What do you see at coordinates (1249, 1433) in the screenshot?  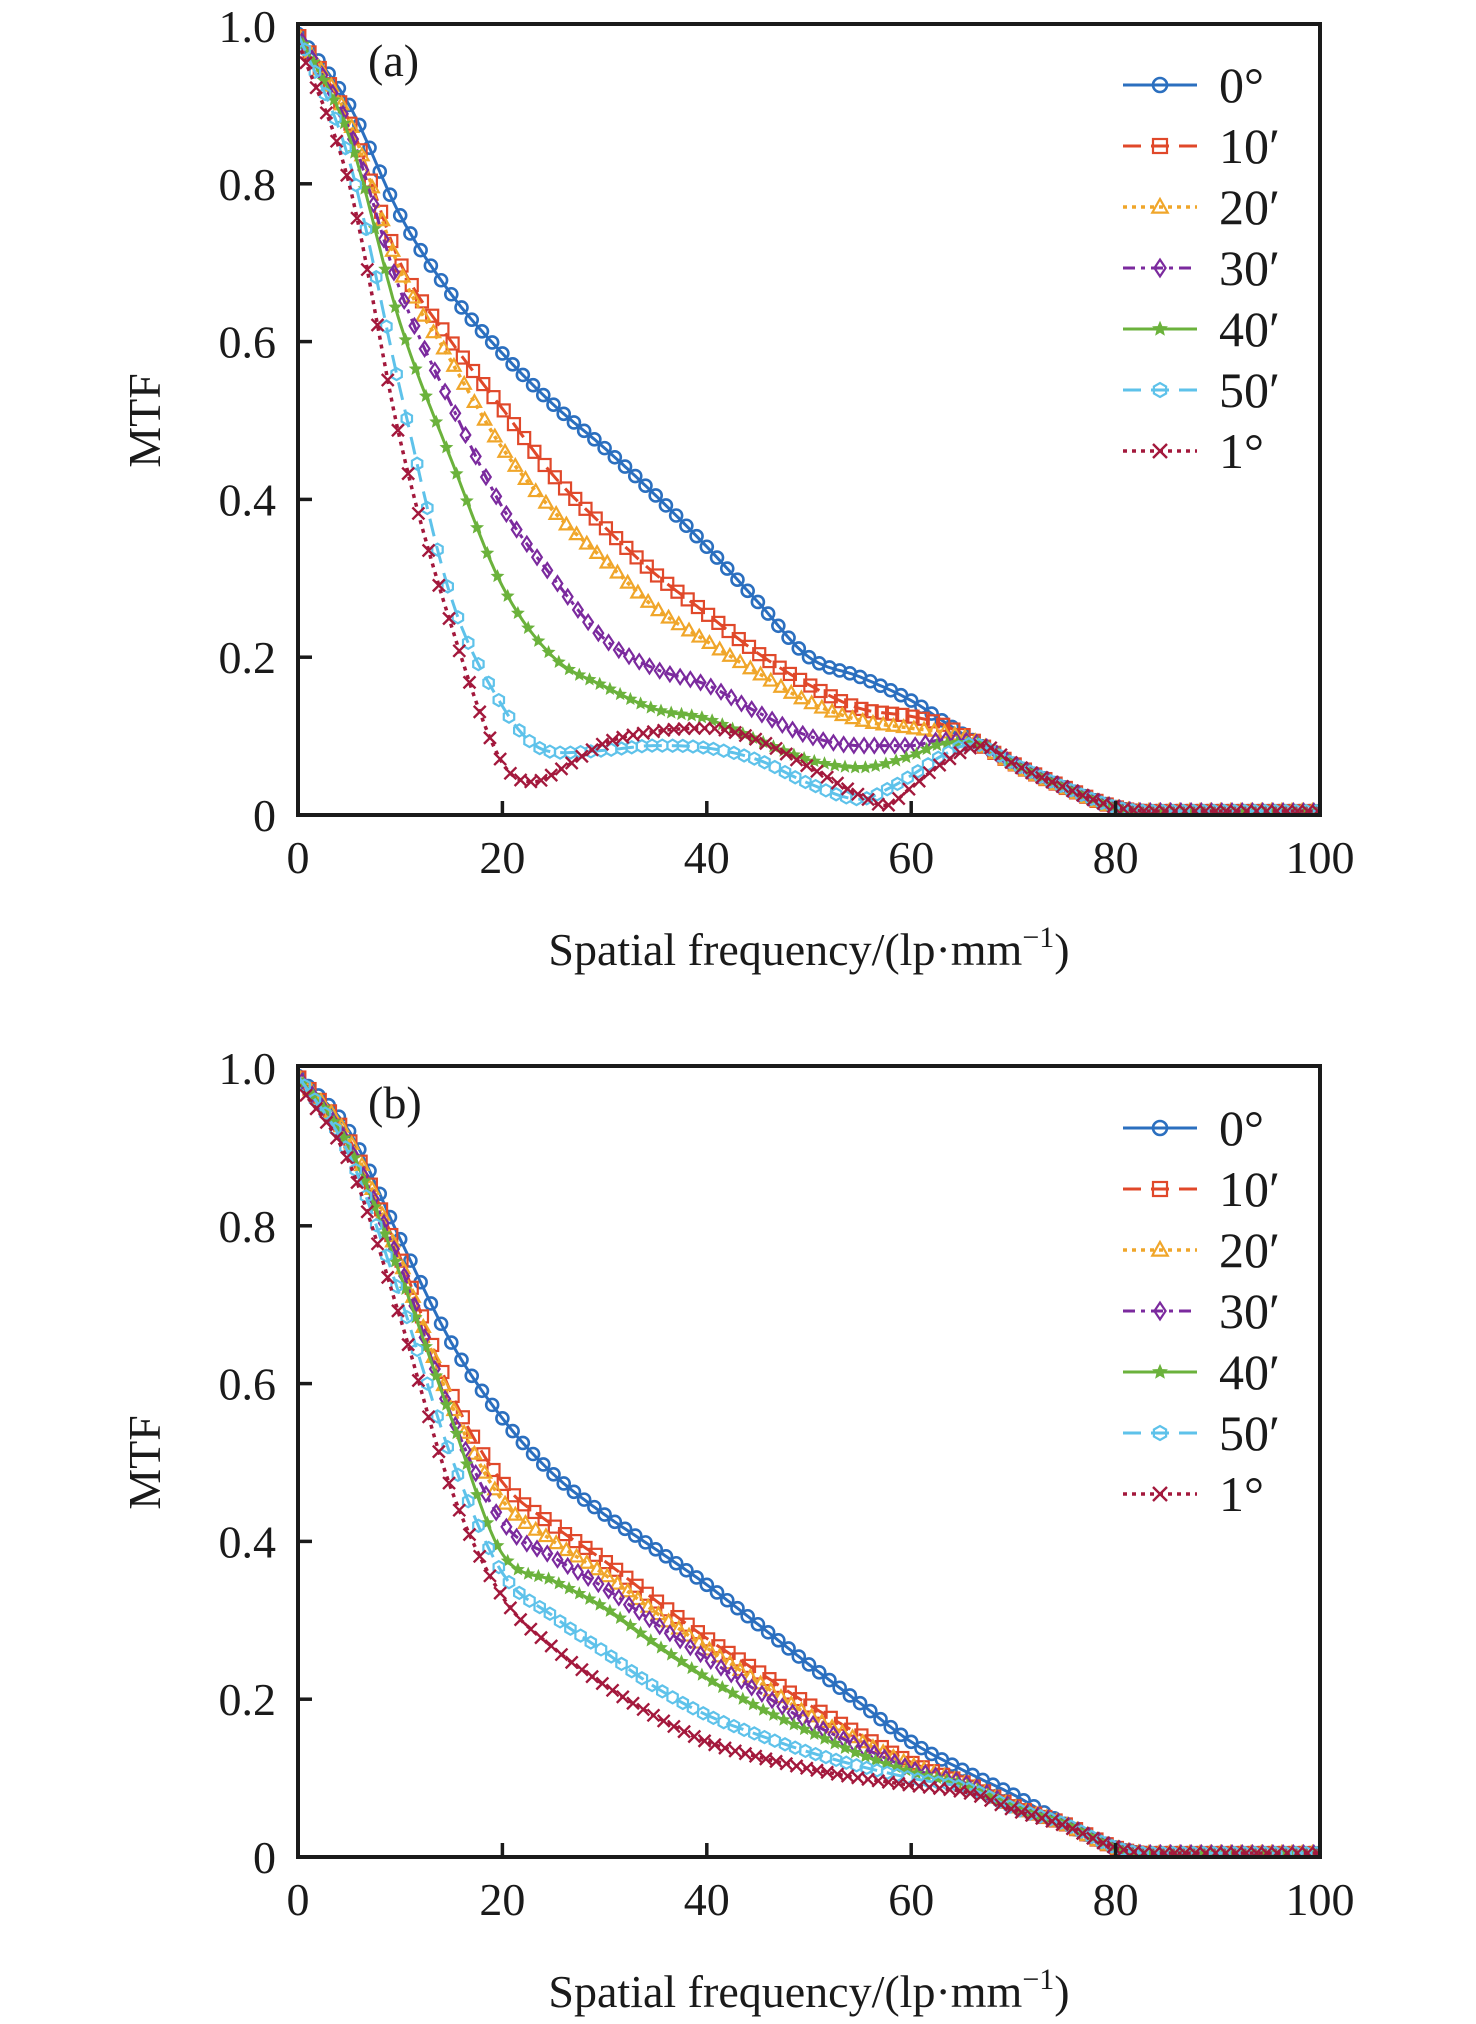 I see `legend-label: 50′` at bounding box center [1249, 1433].